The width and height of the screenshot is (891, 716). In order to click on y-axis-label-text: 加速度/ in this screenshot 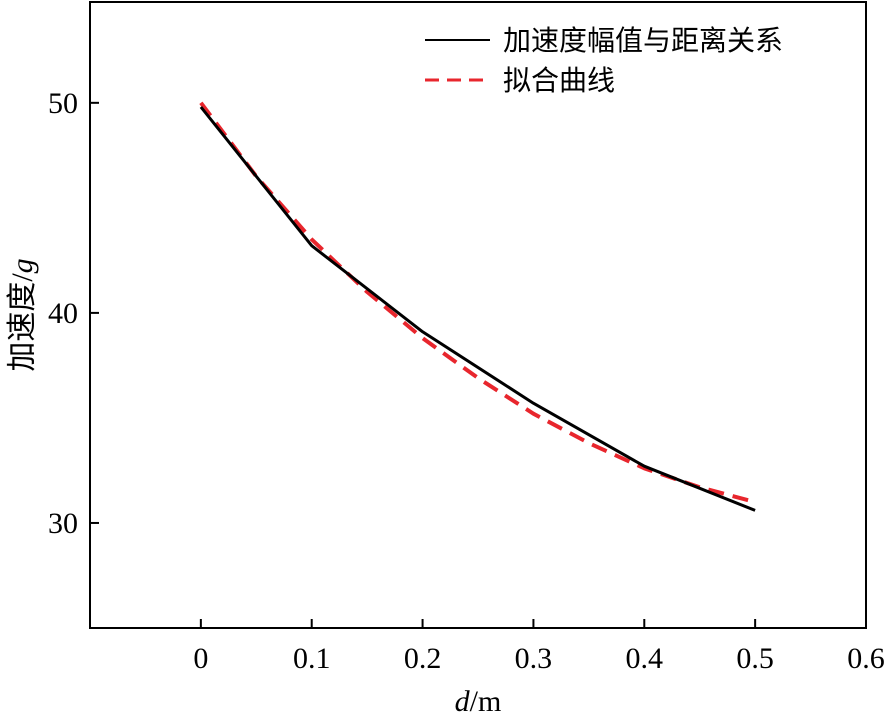, I will do `click(22, 322)`.